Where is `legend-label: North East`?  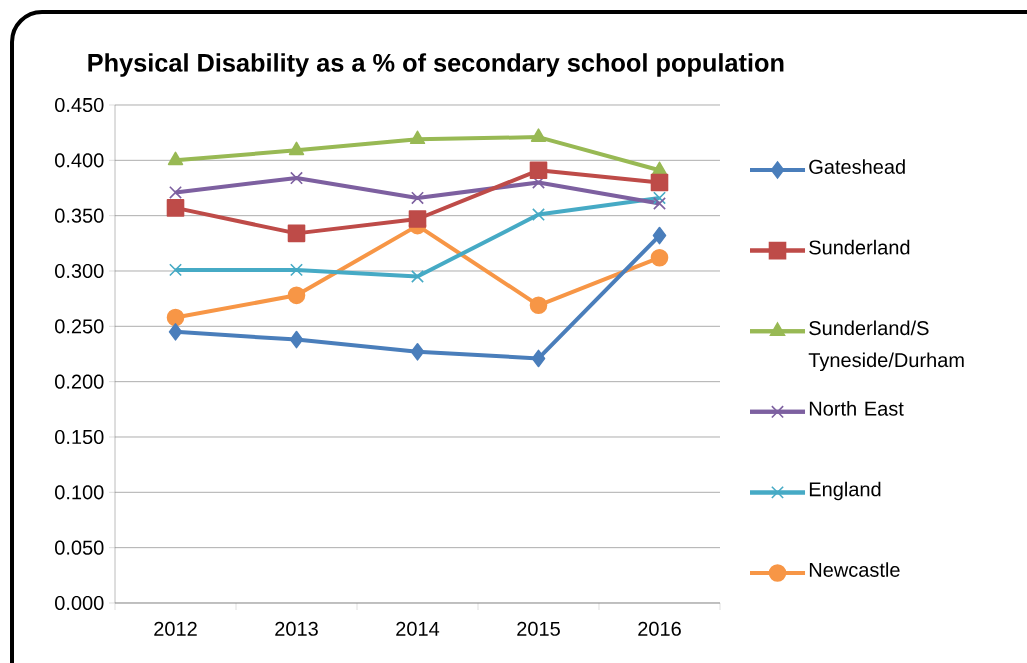 legend-label: North East is located at coordinates (856, 408).